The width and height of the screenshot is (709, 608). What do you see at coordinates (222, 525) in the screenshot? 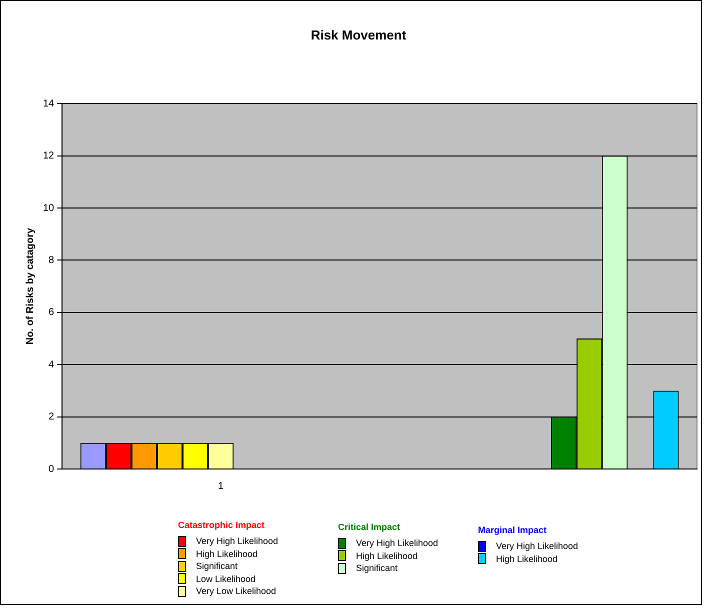
I see `text: Catastrophic Impact` at bounding box center [222, 525].